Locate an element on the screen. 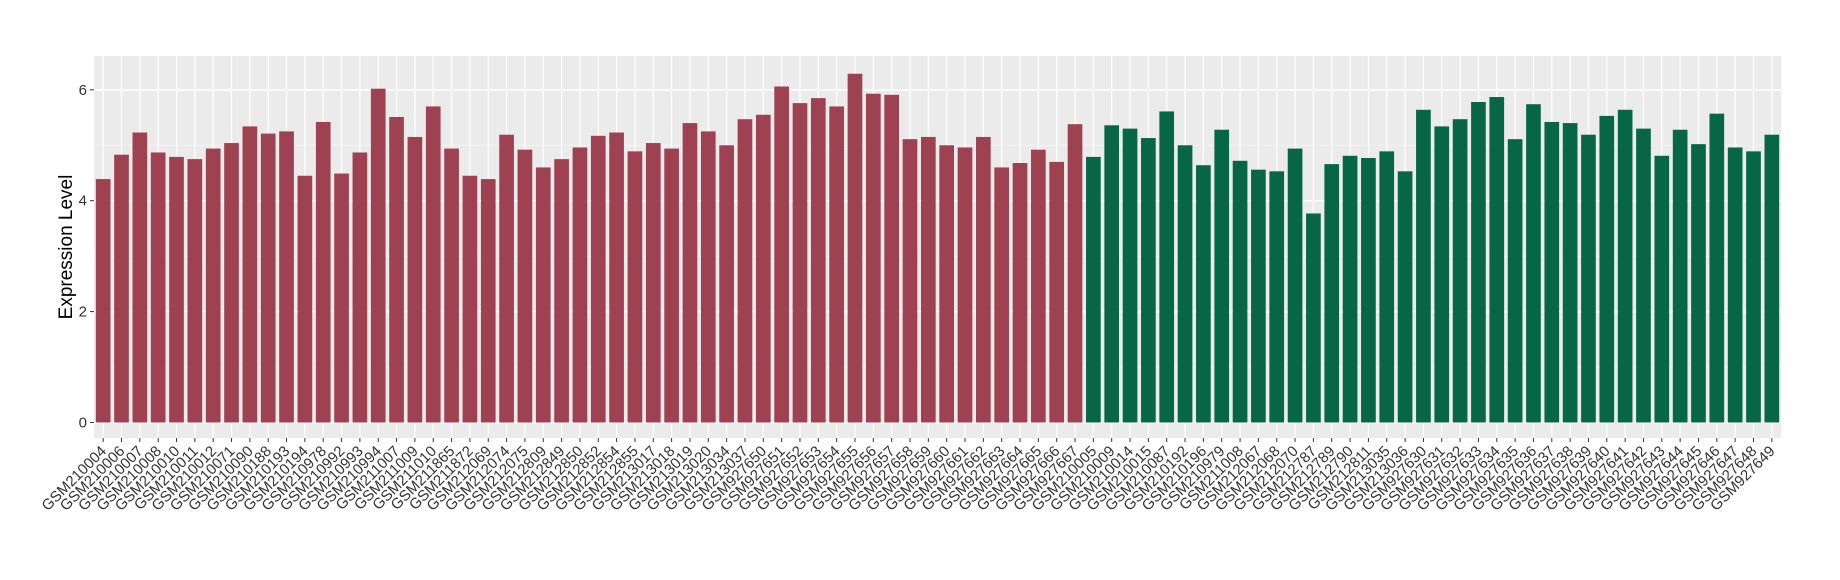  y-axis-title: Expression Level is located at coordinates (66, 247).